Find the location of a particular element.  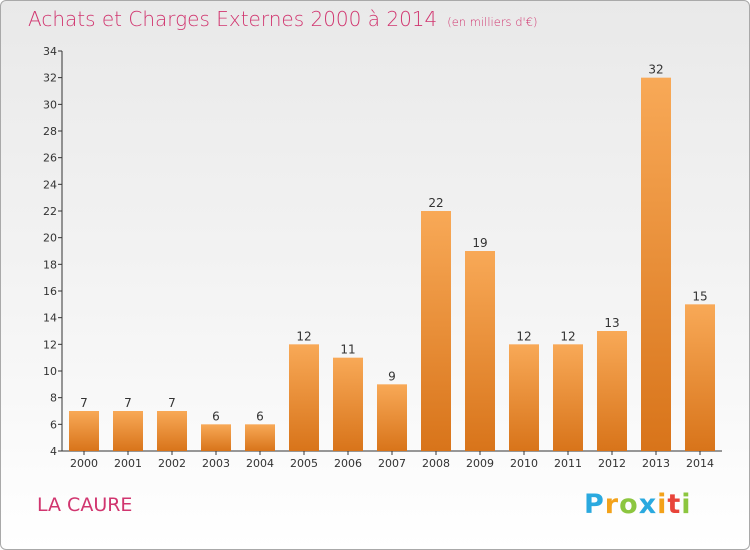

x-tick-label-2013: 2013 is located at coordinates (656, 463).